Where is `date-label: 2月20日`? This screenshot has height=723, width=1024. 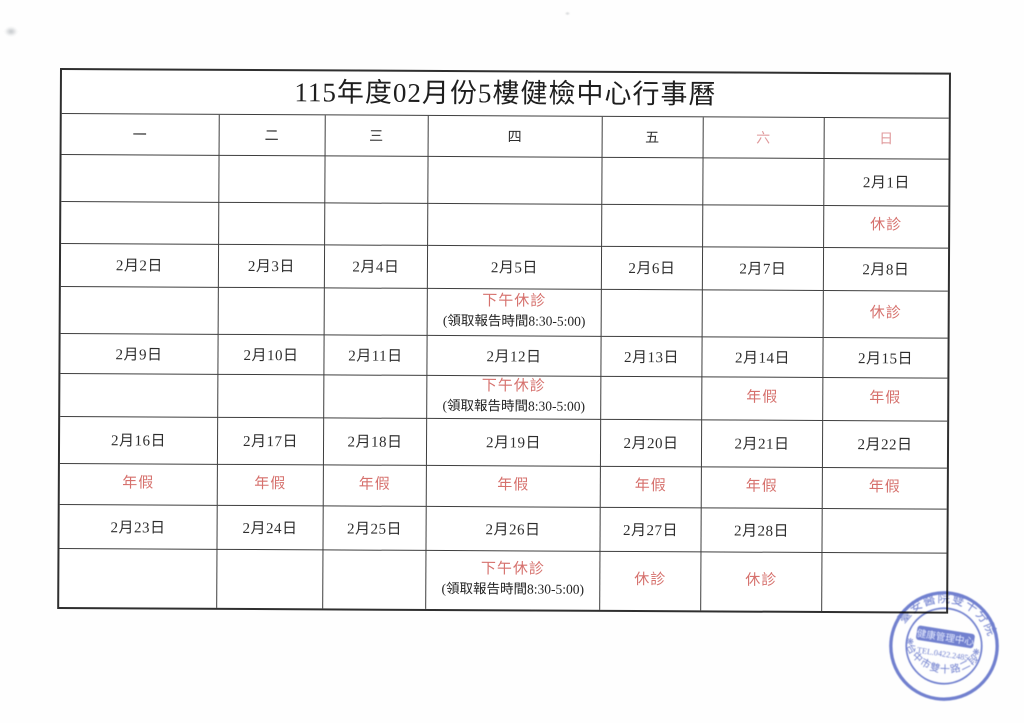 date-label: 2月20日 is located at coordinates (651, 444).